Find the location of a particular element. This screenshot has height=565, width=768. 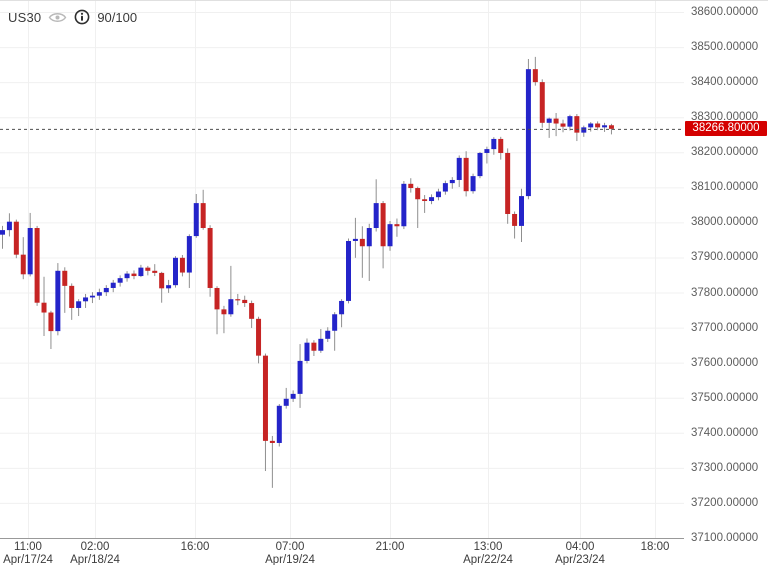

current-price-tag: 38266.80000 is located at coordinates (726, 129).